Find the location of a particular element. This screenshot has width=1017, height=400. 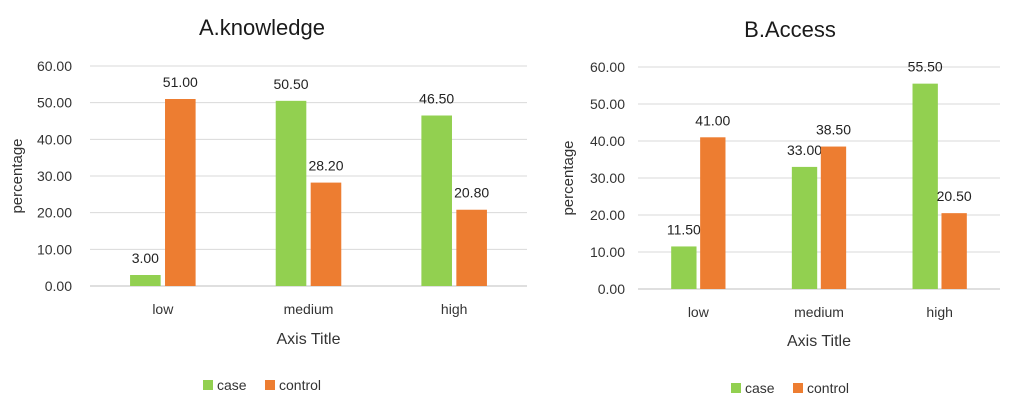

chart-title: B.Access is located at coordinates (790, 29).